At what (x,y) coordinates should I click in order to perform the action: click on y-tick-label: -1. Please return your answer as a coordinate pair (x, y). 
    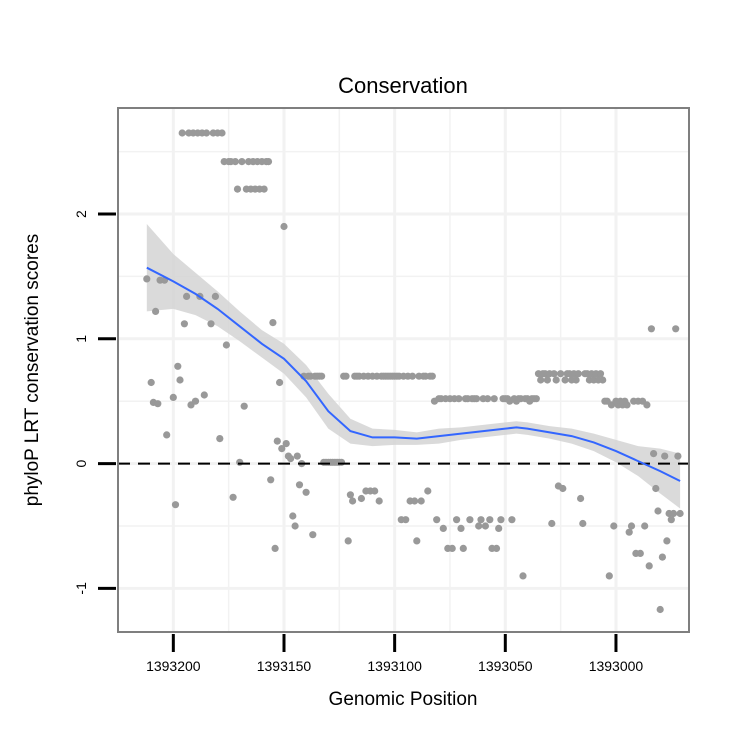
    Looking at the image, I should click on (81, 588).